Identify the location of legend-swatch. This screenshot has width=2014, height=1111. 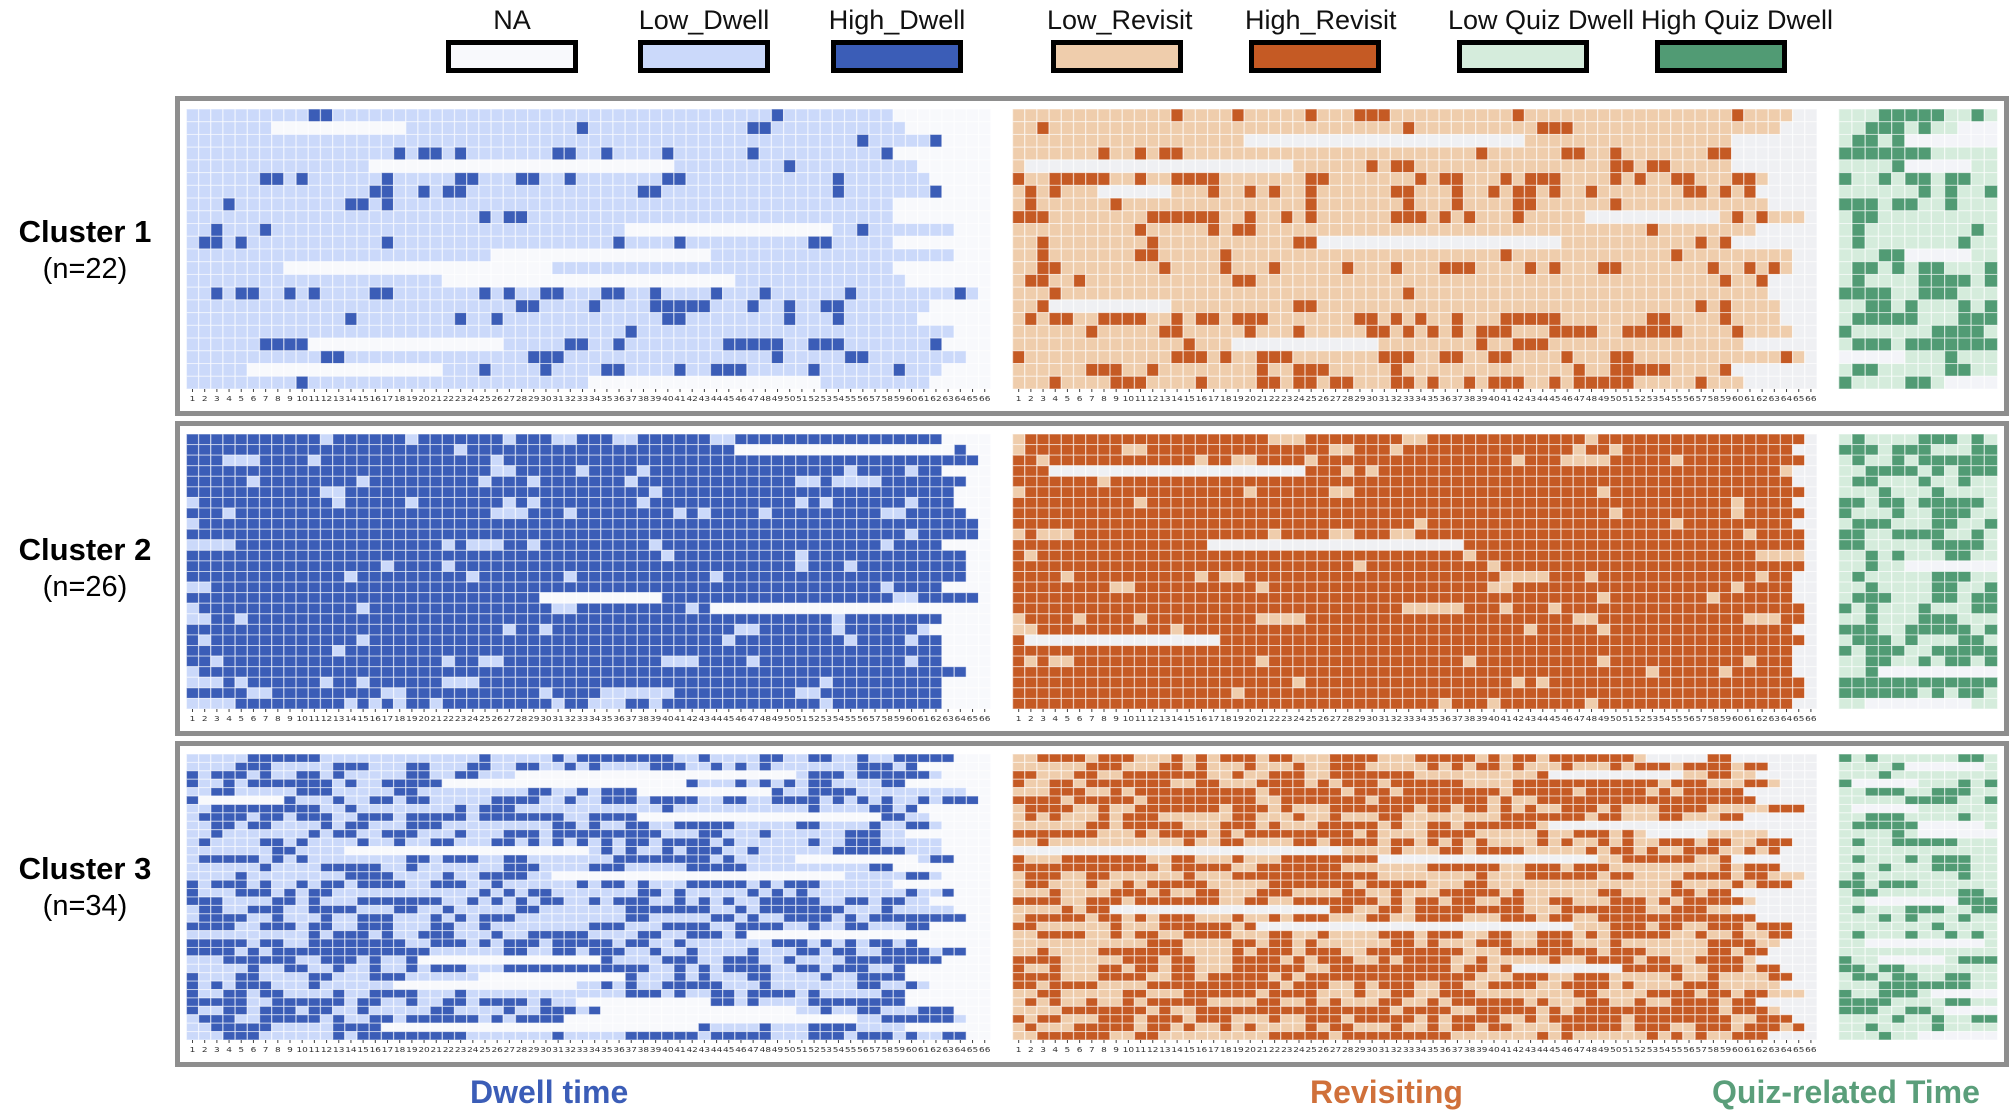
(704, 56).